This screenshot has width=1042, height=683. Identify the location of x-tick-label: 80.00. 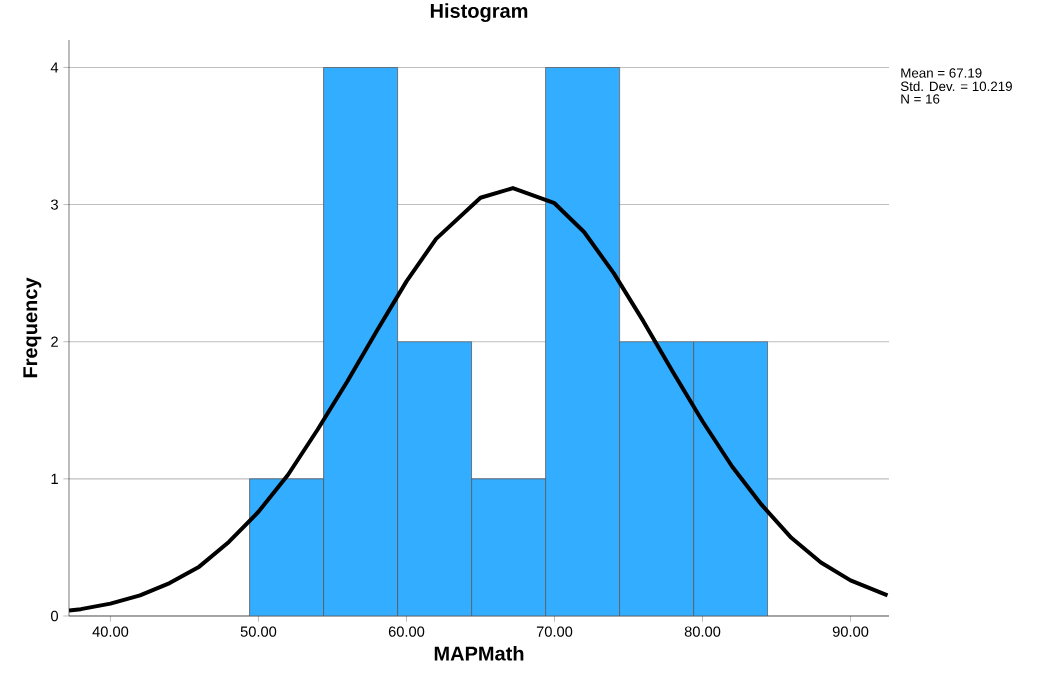
(702, 631).